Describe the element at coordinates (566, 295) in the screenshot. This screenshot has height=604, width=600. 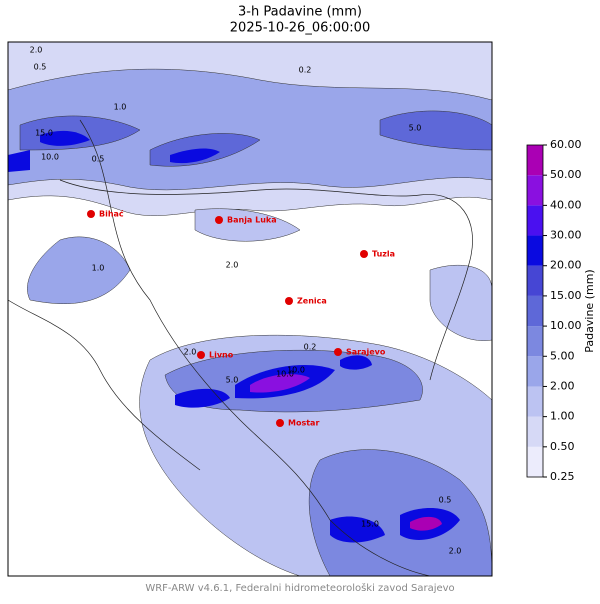
I see `colorbar-tick-label: 15.00` at that location.